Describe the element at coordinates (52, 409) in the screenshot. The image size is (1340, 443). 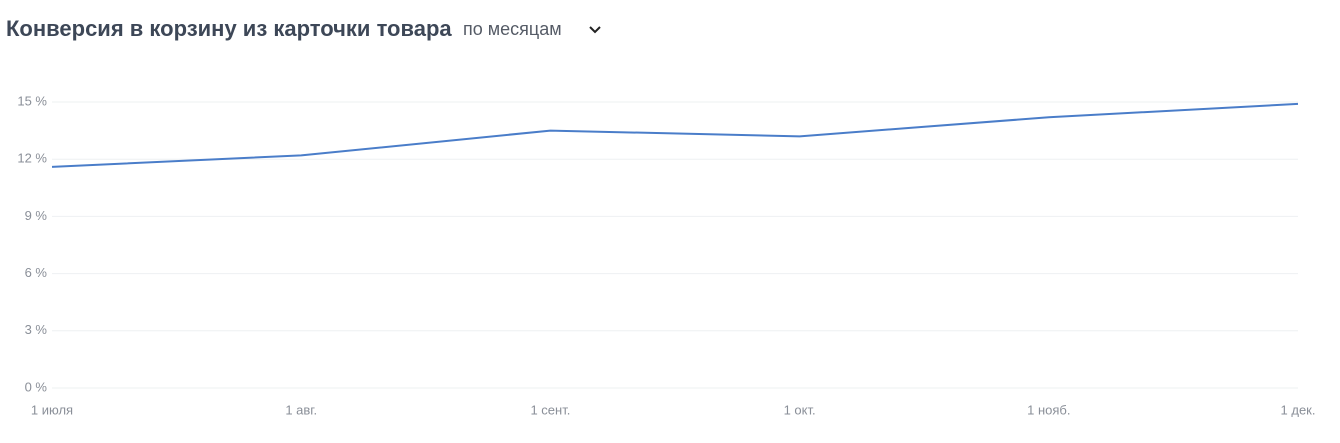
I see `x-tick-label: 1 июля` at that location.